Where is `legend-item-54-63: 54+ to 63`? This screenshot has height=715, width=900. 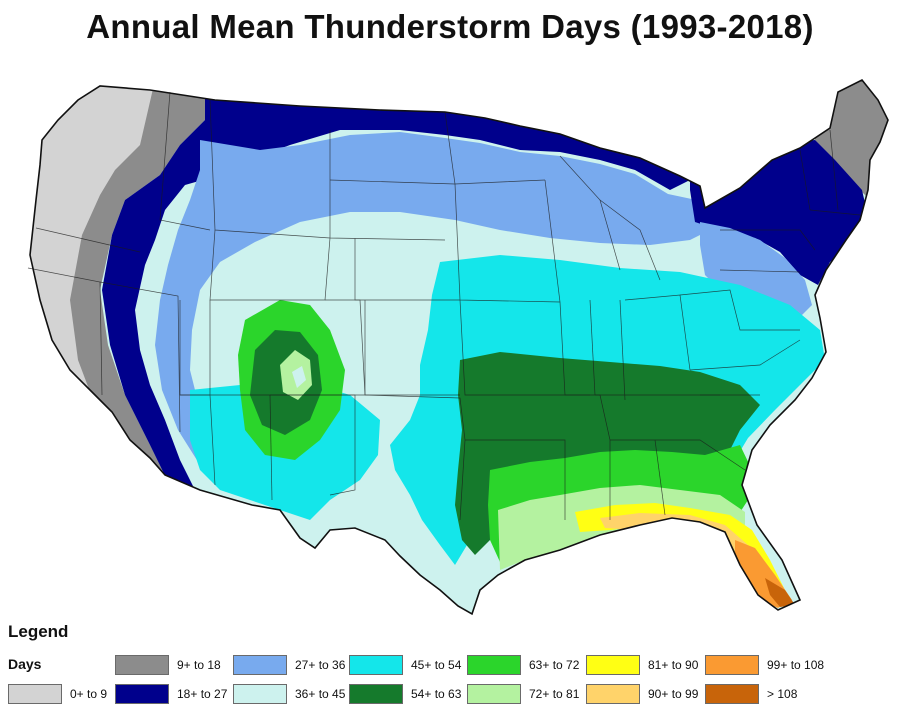
legend-item-54-63: 54+ to 63 is located at coordinates (405, 694).